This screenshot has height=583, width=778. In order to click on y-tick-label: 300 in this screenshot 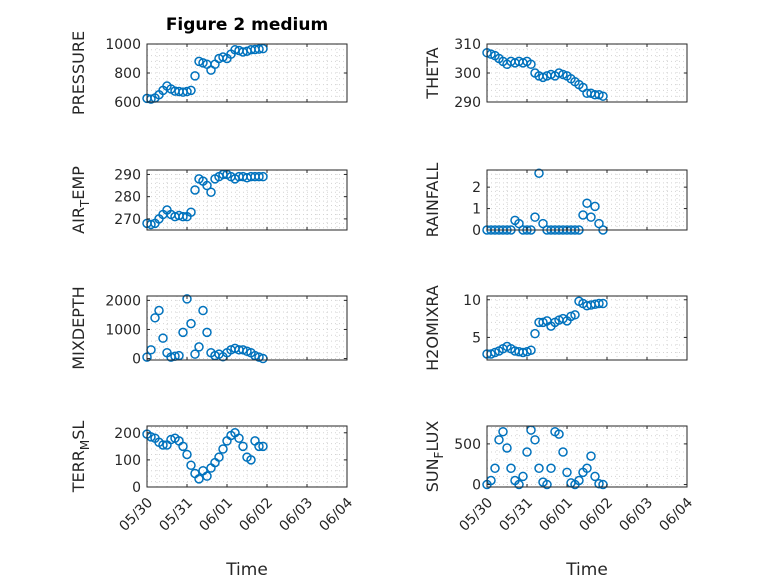, I will do `click(467, 74)`.